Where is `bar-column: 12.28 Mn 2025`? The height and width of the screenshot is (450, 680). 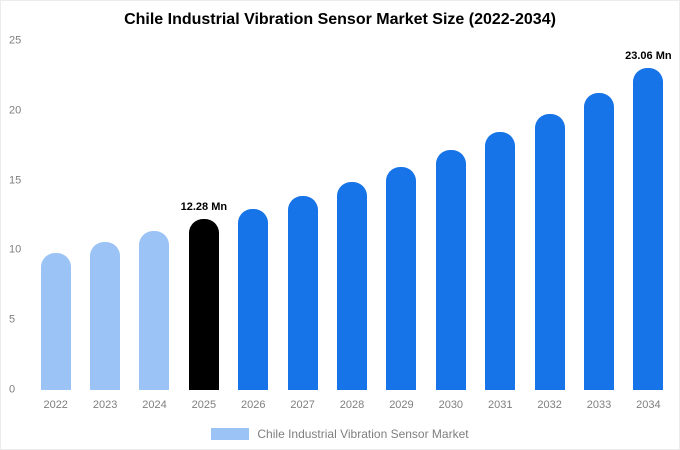
bar-column: 12.28 Mn 2025 is located at coordinates (203, 226).